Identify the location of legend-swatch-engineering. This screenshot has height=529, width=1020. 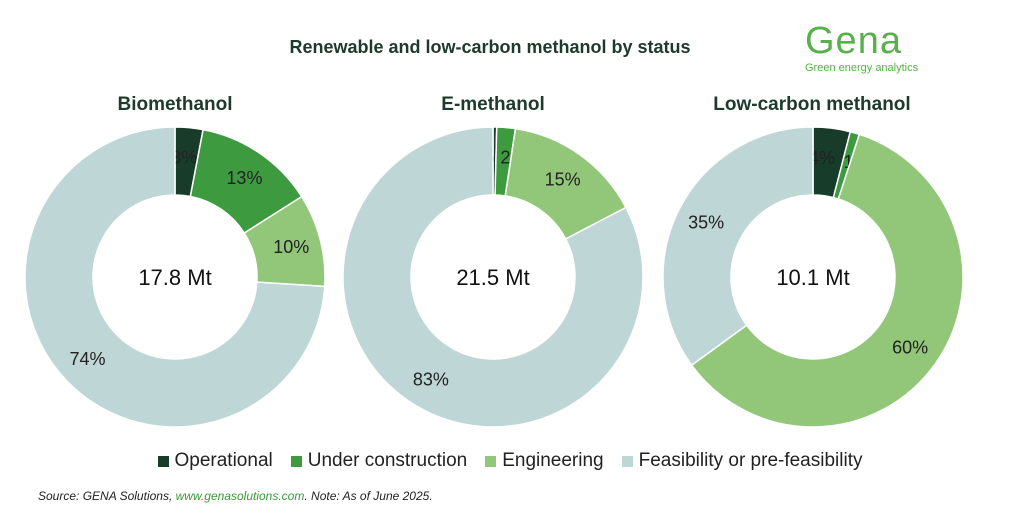
(491, 461).